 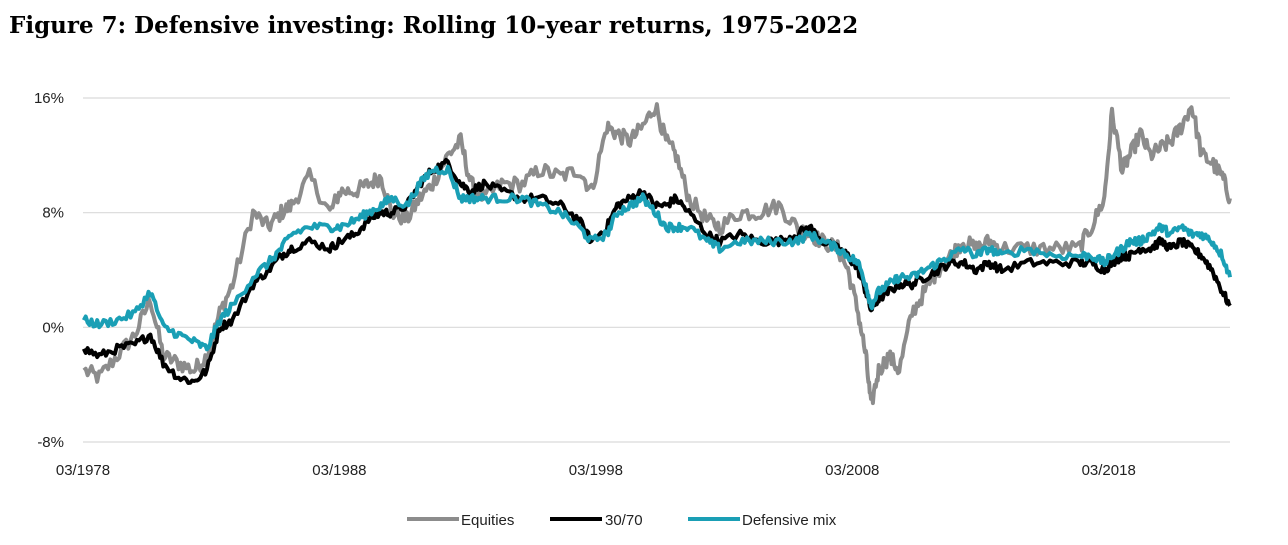 I want to click on x-tick-label: 03/1998, so click(x=596, y=470).